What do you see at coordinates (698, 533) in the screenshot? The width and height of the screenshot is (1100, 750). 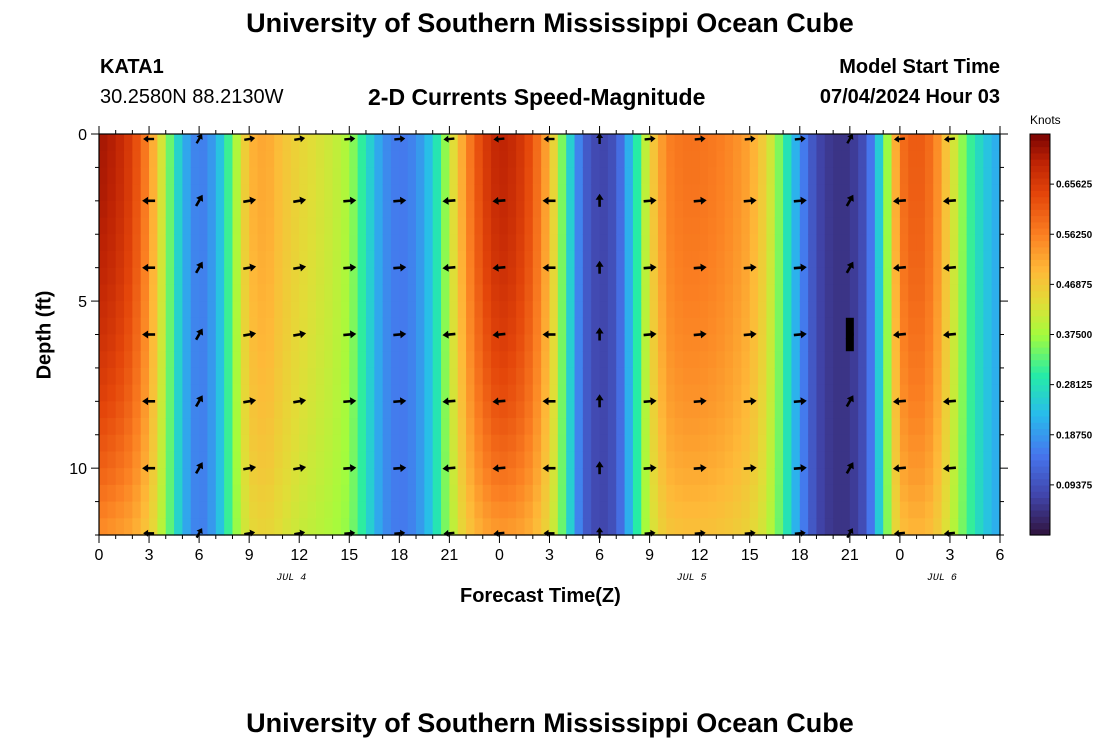 I see `current-arrow-shaft` at bounding box center [698, 533].